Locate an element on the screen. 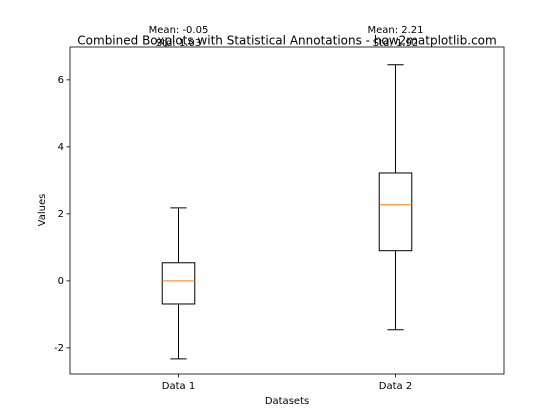  y-tick-label: 0 is located at coordinates (61, 281).